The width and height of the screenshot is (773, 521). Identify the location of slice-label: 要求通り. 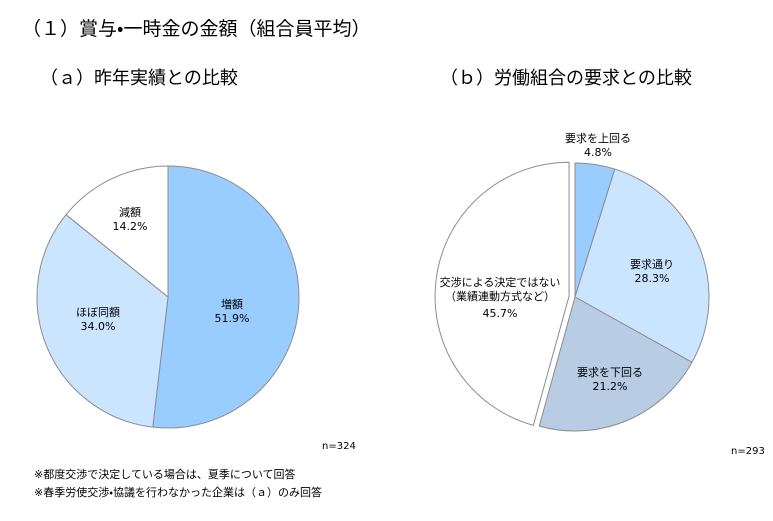
(652, 264).